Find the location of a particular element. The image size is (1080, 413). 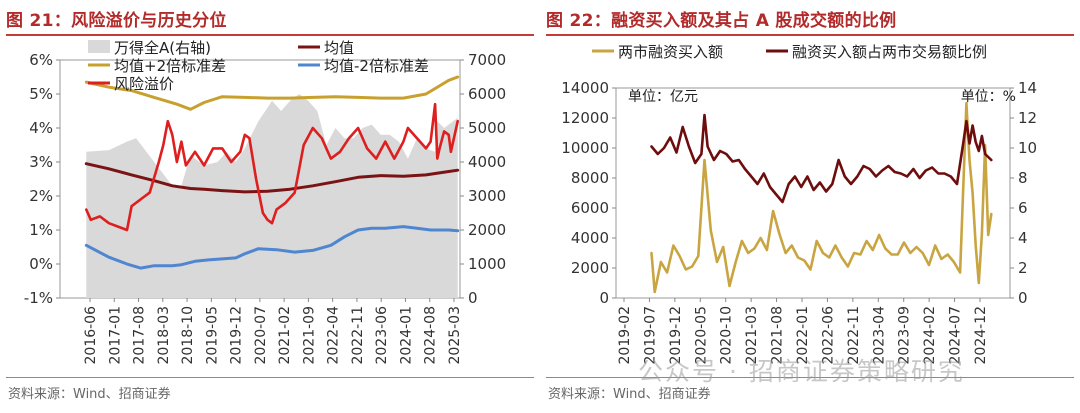

x-tick-label: 2018-10 is located at coordinates (188, 335).